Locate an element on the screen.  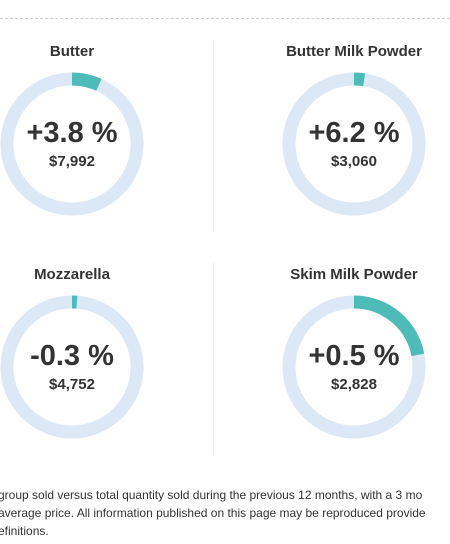
price-value: $4,752 is located at coordinates (72, 384).